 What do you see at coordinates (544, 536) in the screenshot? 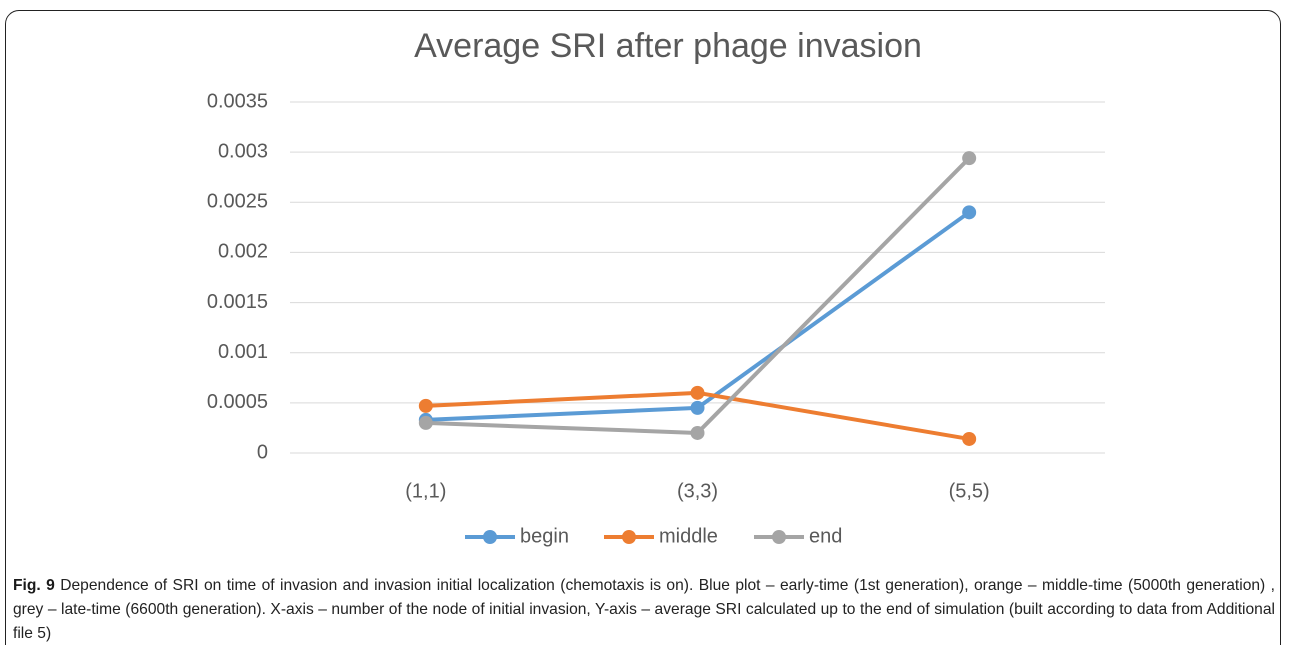
I see `legend-label: begin` at bounding box center [544, 536].